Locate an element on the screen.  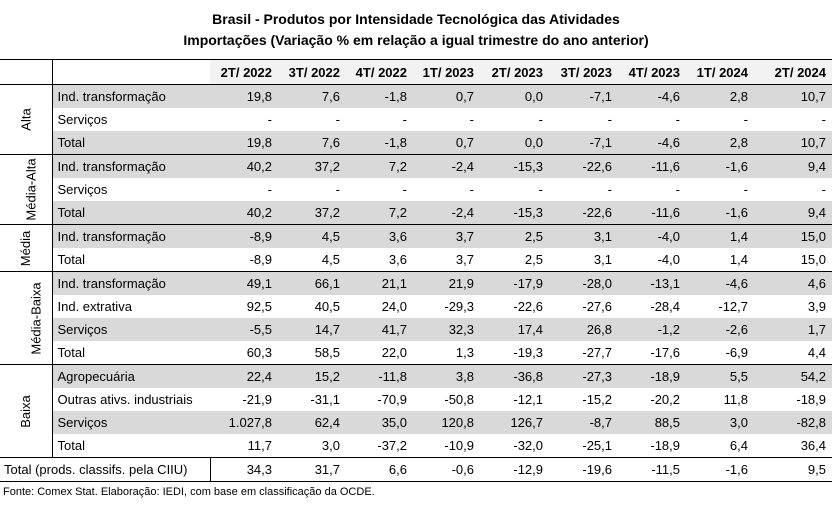
value-cell: 9,4 is located at coordinates (793, 166).